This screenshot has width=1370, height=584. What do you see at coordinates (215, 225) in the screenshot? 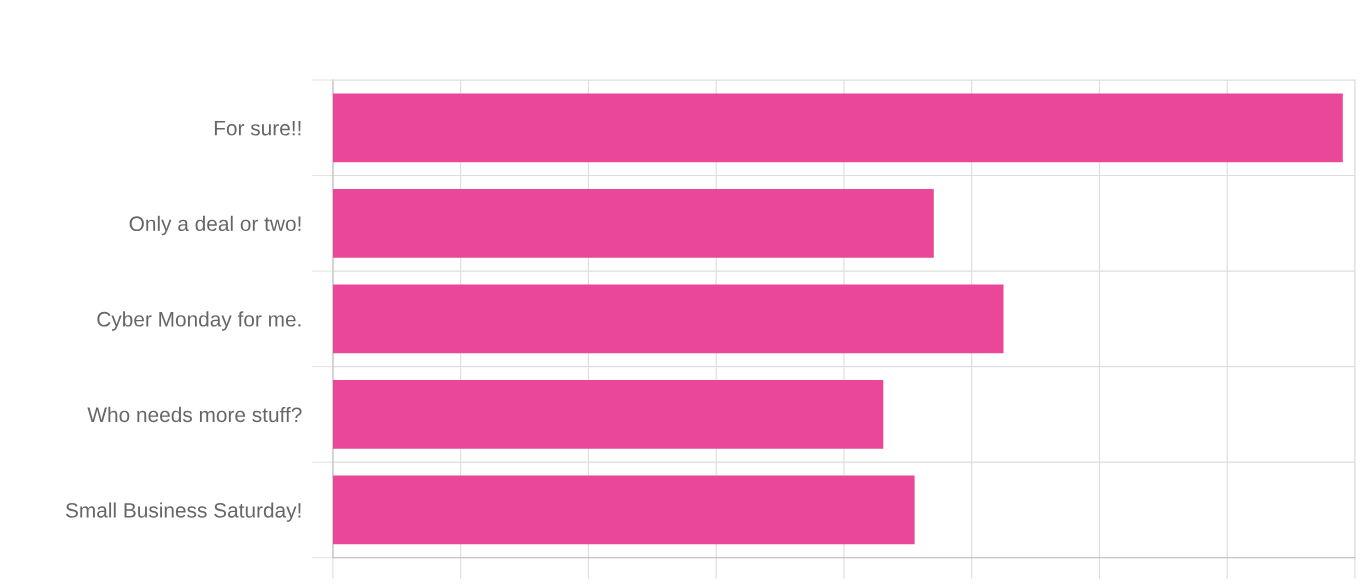
I see `y-tick-label: Only a deal or two!` at bounding box center [215, 225].